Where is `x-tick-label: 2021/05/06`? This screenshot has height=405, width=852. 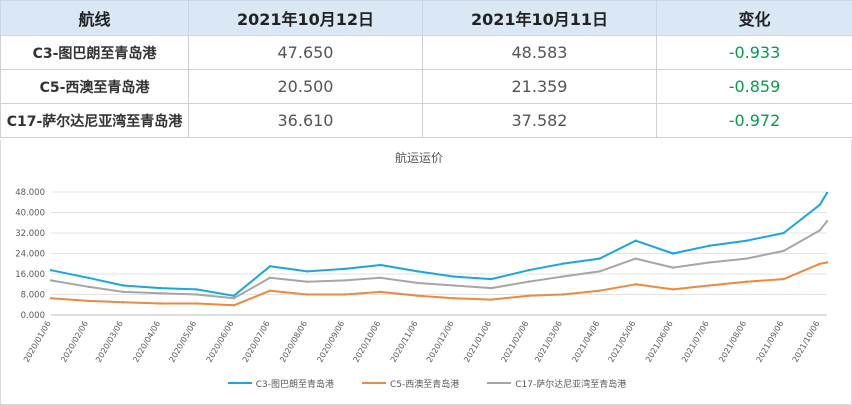
x-tick-label: 2021/05/06 is located at coordinates (622, 342).